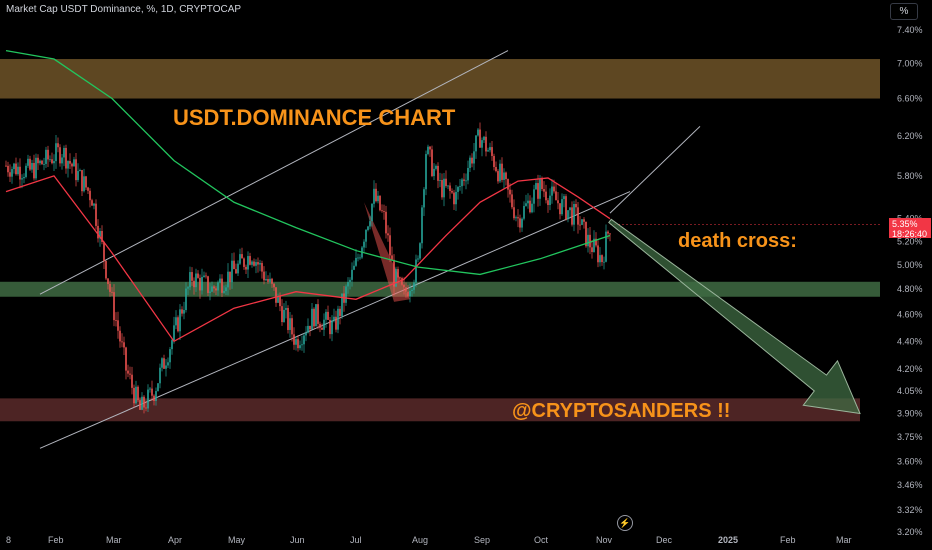 This screenshot has height=550, width=932. What do you see at coordinates (734, 316) in the screenshot?
I see `downtrend-arrow` at bounding box center [734, 316].